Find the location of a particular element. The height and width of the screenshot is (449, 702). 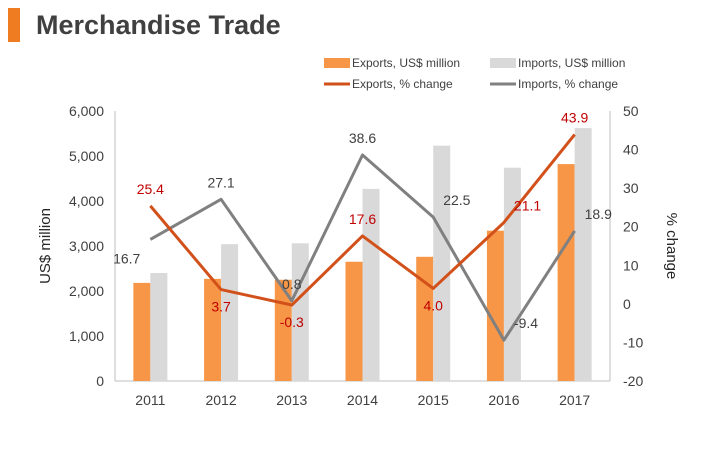

exports-change-label: 3.7 is located at coordinates (221, 307).